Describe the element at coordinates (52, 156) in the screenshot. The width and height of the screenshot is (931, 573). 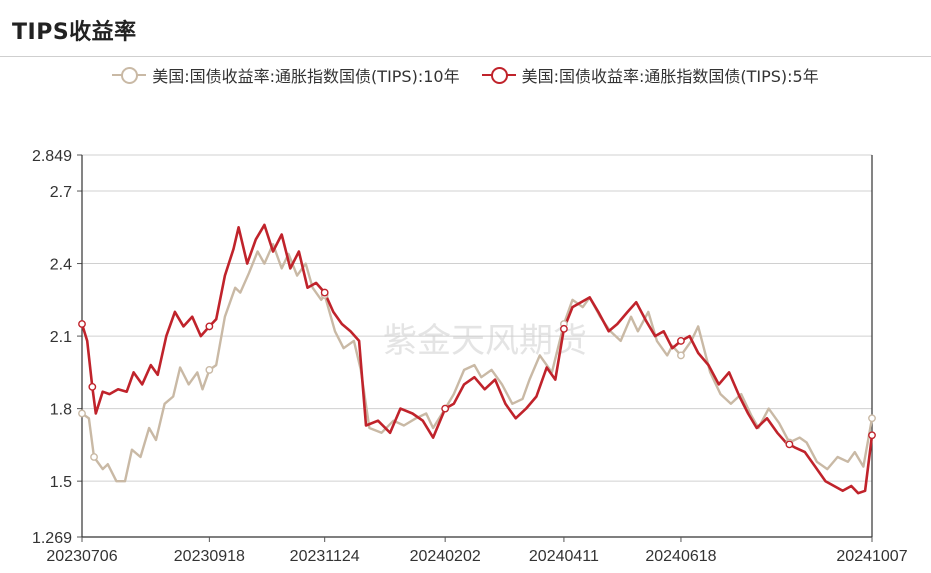
I see `y-tick-label: 2.849` at that location.